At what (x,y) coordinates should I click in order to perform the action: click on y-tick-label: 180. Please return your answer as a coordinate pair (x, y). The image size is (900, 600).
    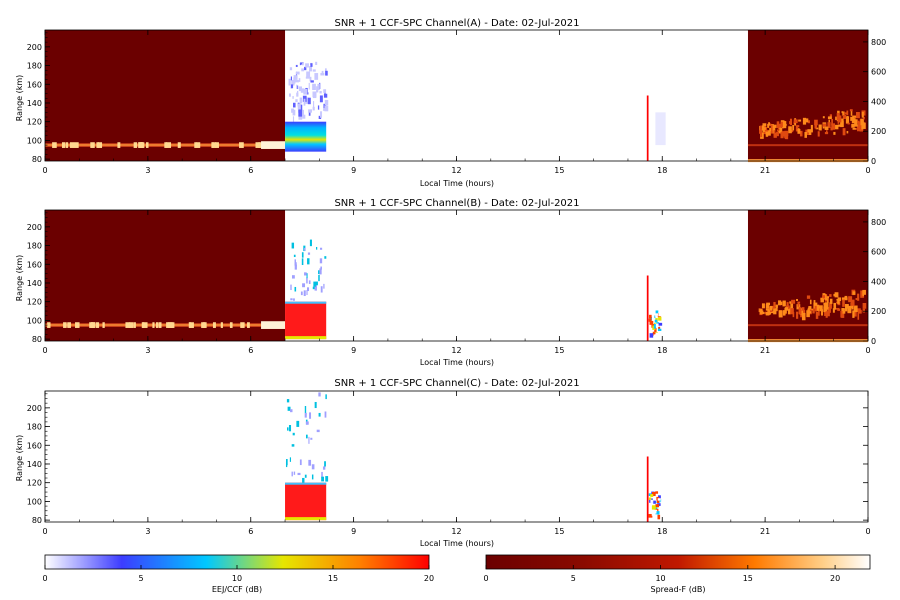
    Looking at the image, I should click on (34, 66).